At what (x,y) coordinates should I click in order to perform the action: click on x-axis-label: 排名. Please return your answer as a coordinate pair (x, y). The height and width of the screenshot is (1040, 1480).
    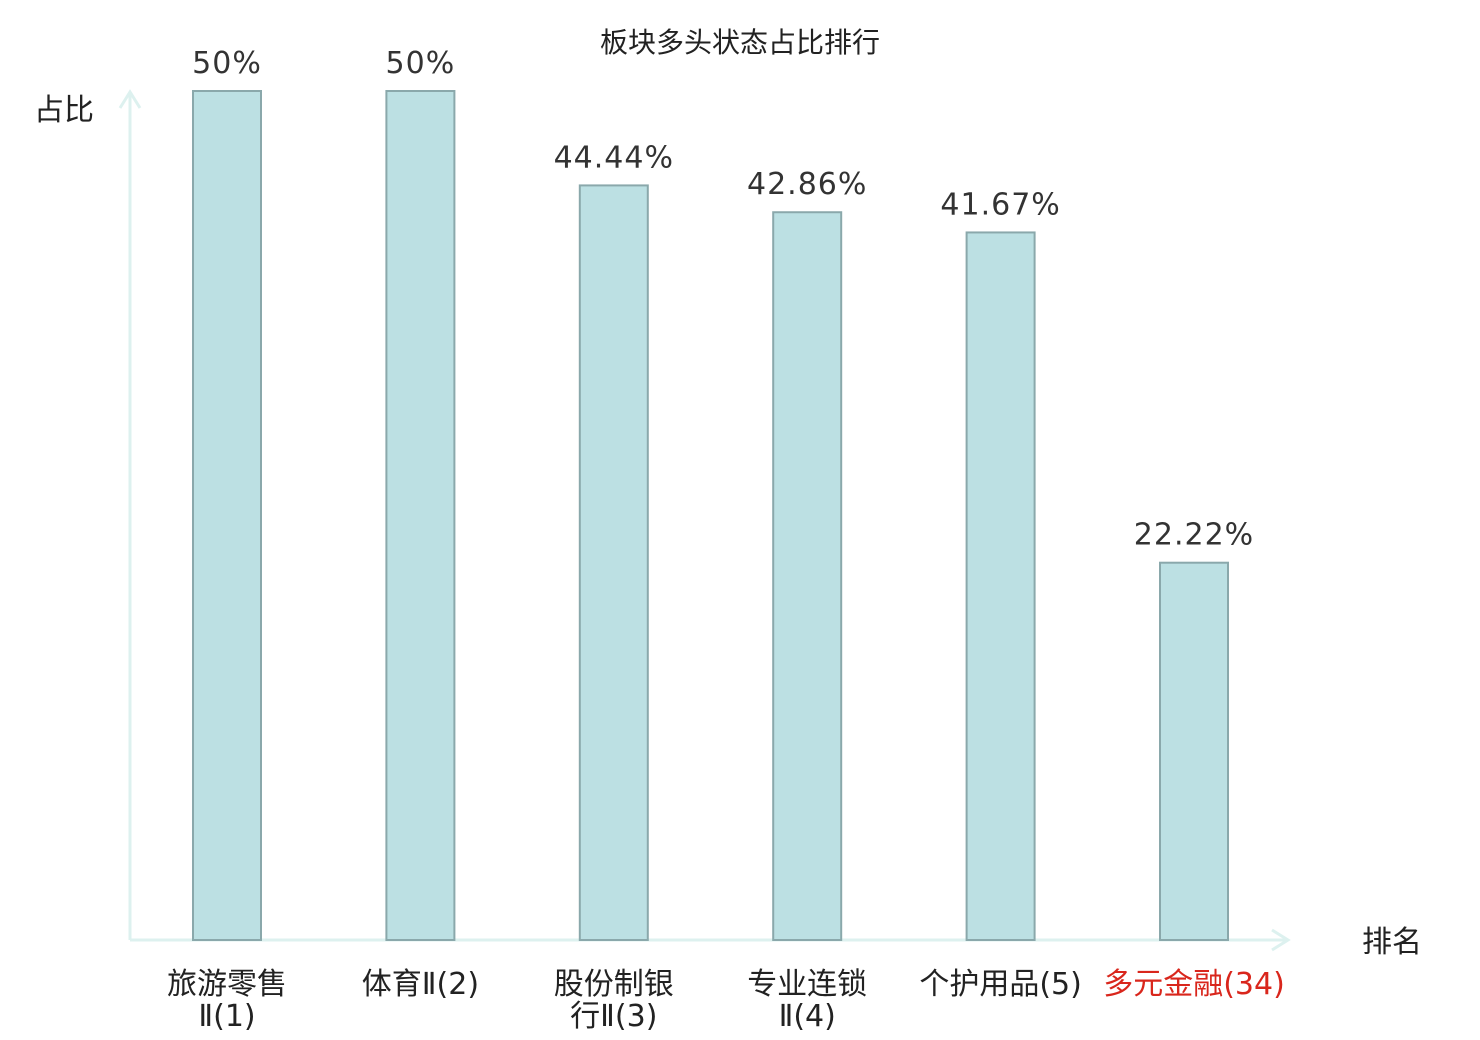
    Looking at the image, I should click on (1392, 942).